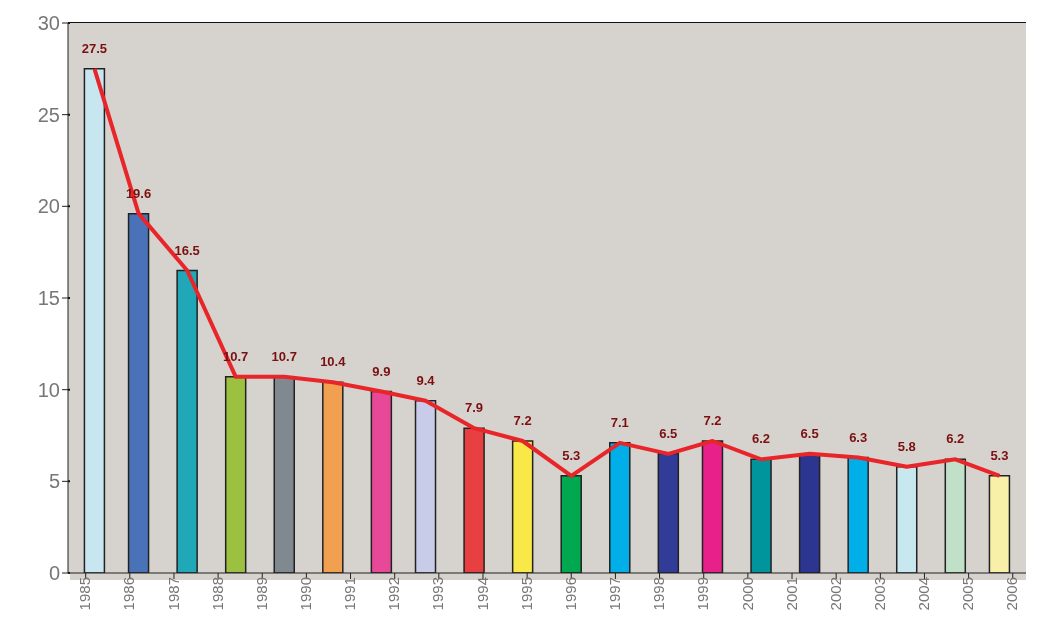 The width and height of the screenshot is (1042, 635). I want to click on x-tick-label: 2004, so click(924, 594).